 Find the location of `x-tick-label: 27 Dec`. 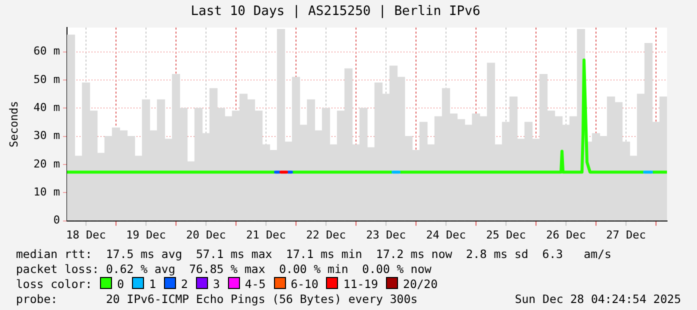

x-tick-label: 27 Dec is located at coordinates (626, 235).